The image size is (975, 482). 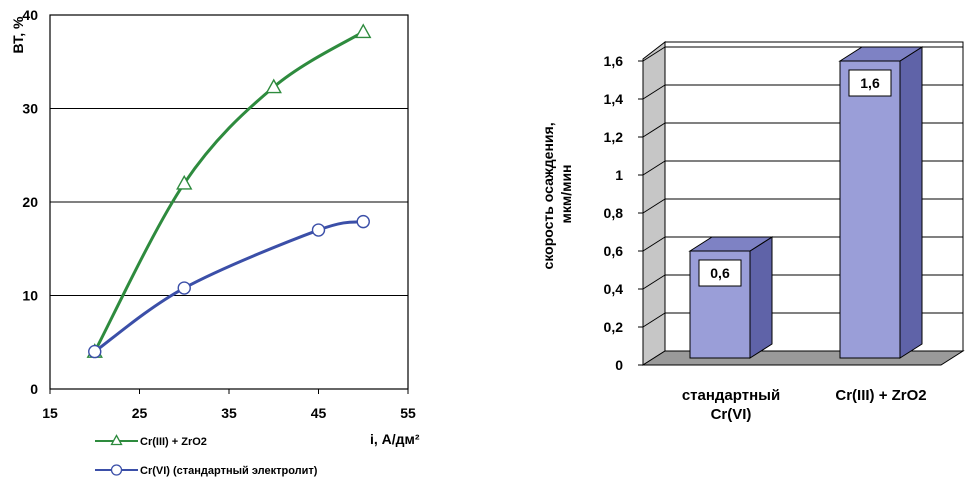 What do you see at coordinates (614, 289) in the screenshot?
I see `bar-y-tick-label: 0,4` at bounding box center [614, 289].